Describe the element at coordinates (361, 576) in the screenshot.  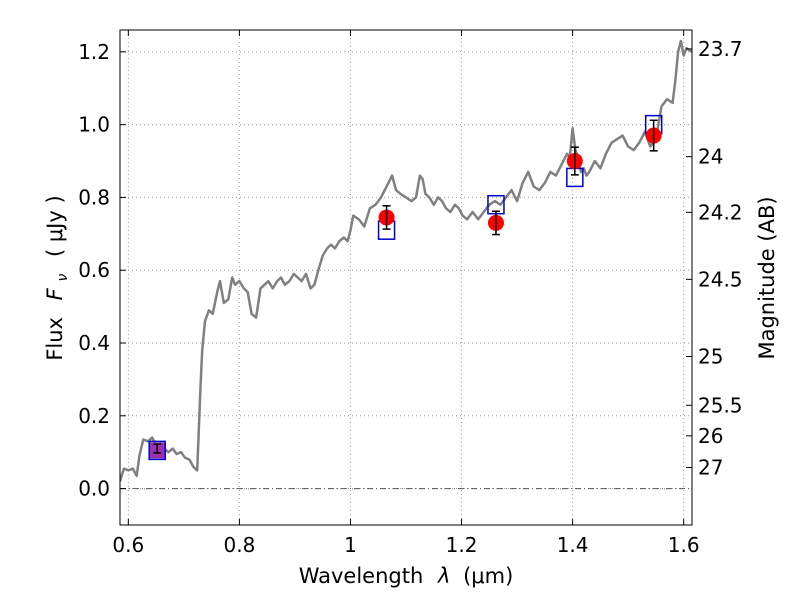
I see `x-axis-label-text: Wavelength` at that location.